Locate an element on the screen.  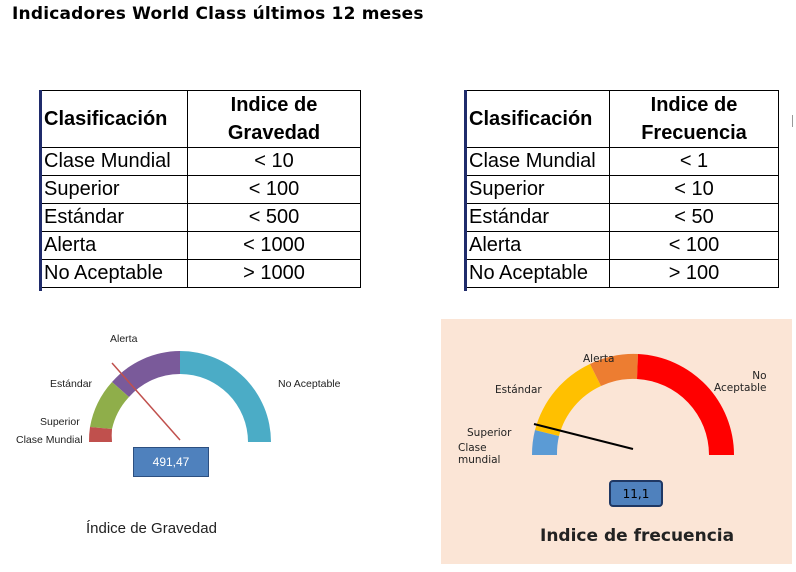
header-line-2: Frecuencia is located at coordinates (694, 133).